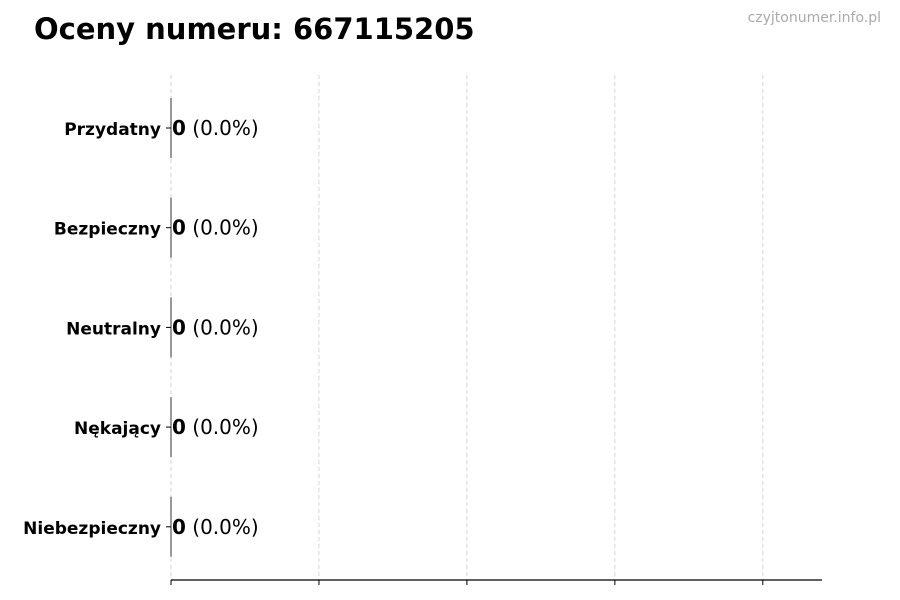 This screenshot has height=600, width=900. I want to click on y-tick-label: Przydatny, so click(112, 130).